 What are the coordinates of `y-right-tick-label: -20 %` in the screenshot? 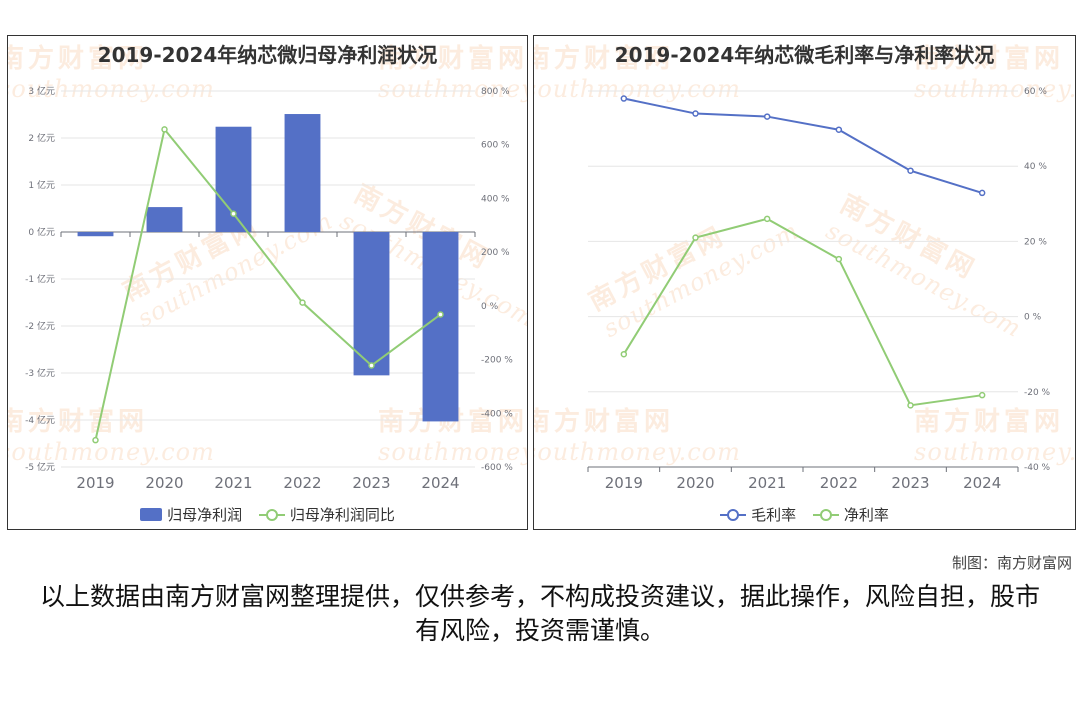 It's located at (1037, 393).